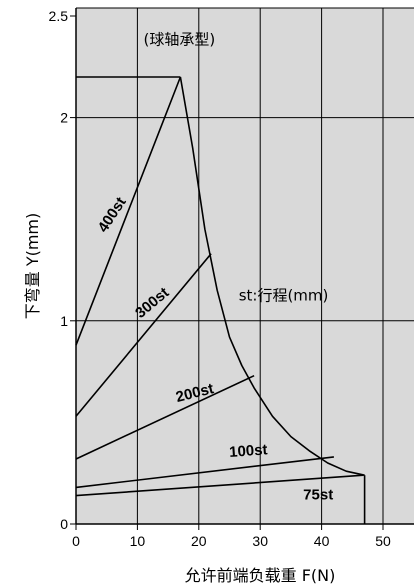 This screenshot has height=588, width=418. What do you see at coordinates (64, 524) in the screenshot?
I see `y-tick-label-0: 0` at bounding box center [64, 524].